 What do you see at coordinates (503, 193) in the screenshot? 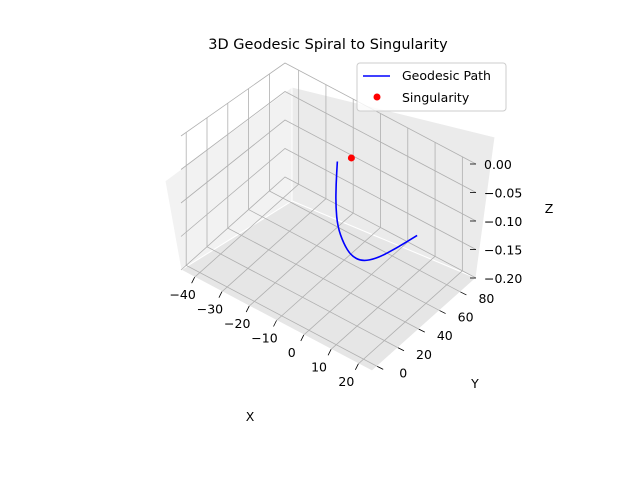
I see `z-tick-label: −0.05` at bounding box center [503, 193].